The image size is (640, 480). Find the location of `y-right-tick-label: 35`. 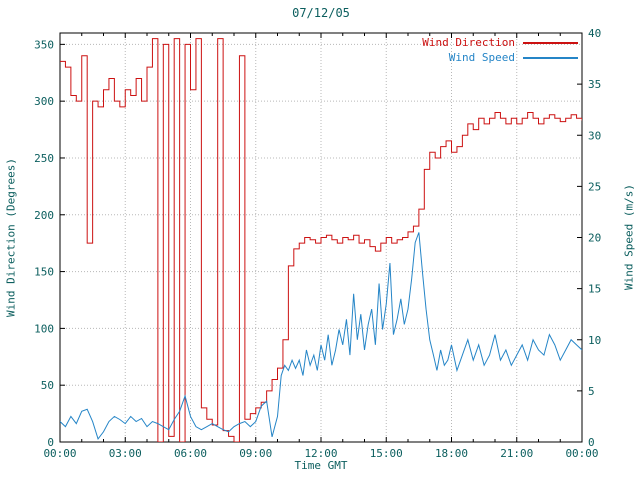

y-right-tick-label: 35 is located at coordinates (594, 84).